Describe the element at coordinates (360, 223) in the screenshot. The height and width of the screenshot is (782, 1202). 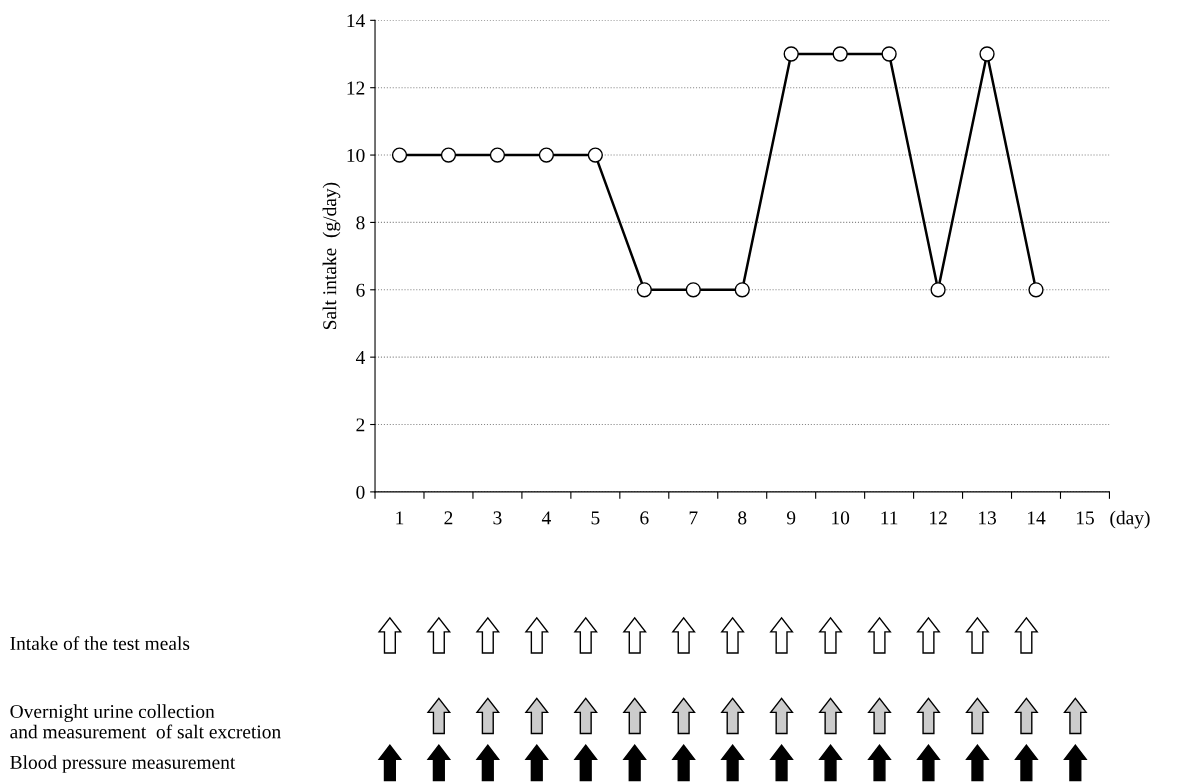
I see `y-tick-label: 8` at that location.